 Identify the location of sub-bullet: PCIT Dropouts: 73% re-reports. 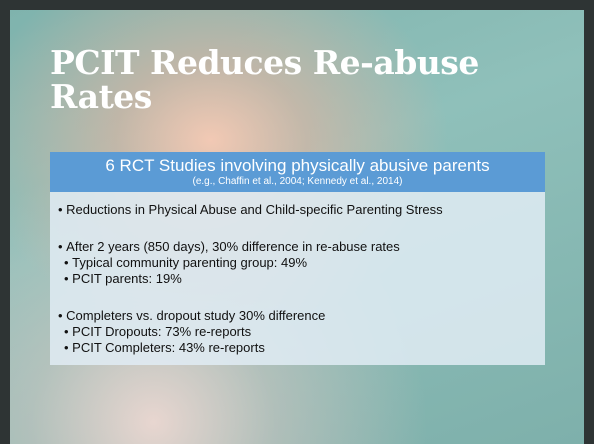
(297, 332).